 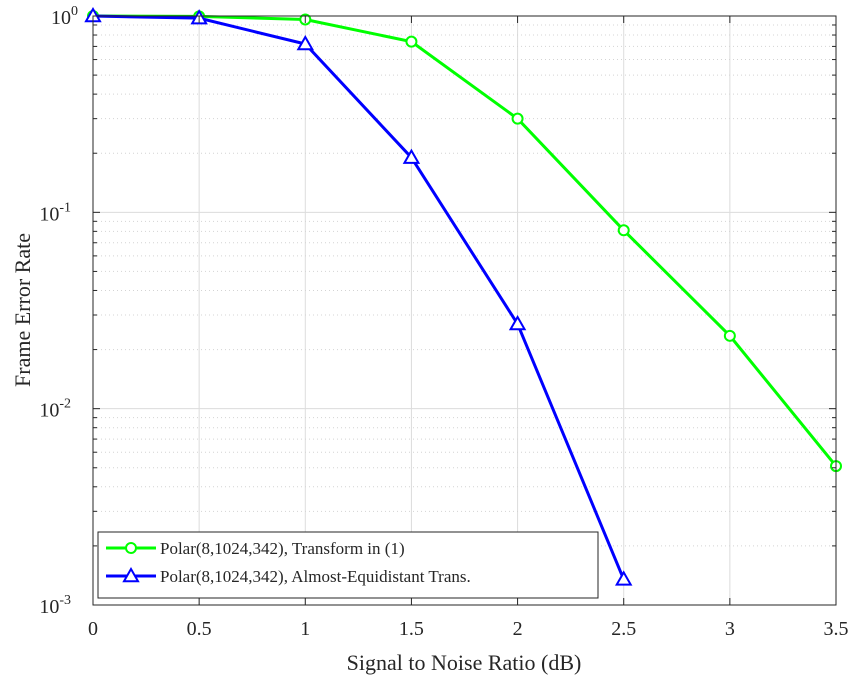 I want to click on y-tick-labels: 10⁰ 10⁻¹ 10⁻² 10⁻³, so click(x=58, y=311).